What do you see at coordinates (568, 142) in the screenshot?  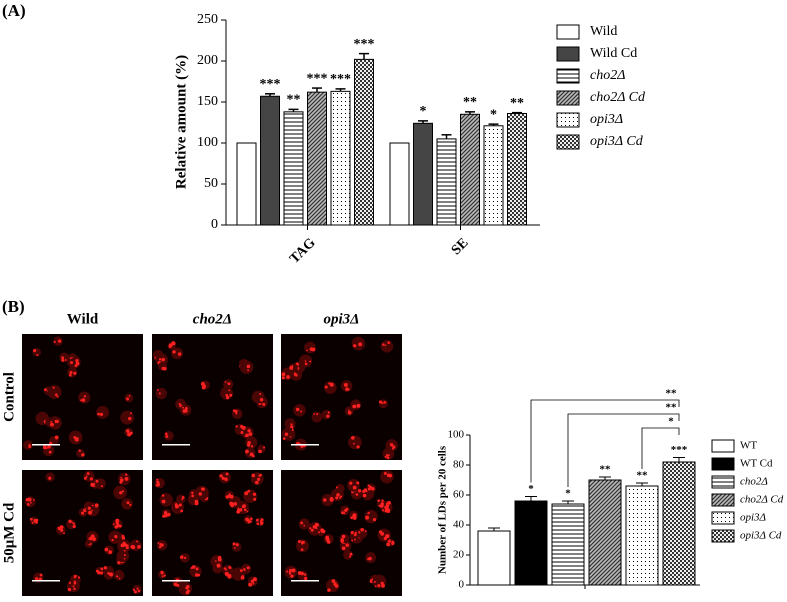 I see `legend-swatch` at bounding box center [568, 142].